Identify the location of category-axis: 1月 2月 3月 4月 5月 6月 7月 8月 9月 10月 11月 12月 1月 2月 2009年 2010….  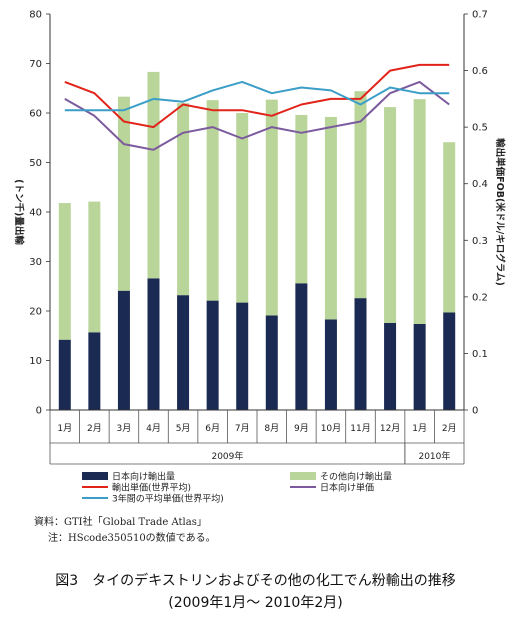
(257, 437).